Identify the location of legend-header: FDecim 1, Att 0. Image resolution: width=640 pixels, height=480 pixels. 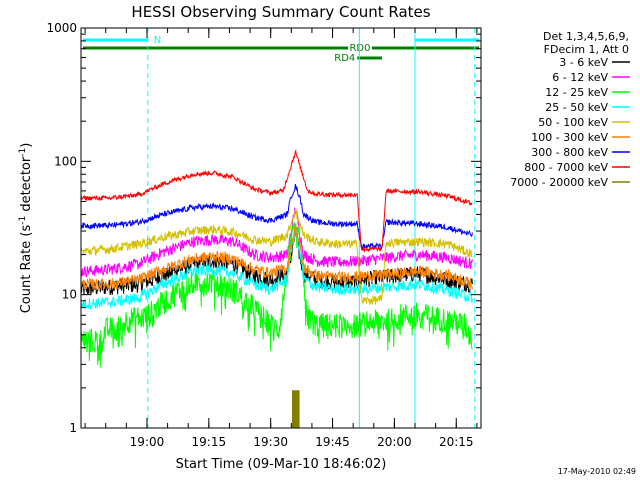
(586, 49).